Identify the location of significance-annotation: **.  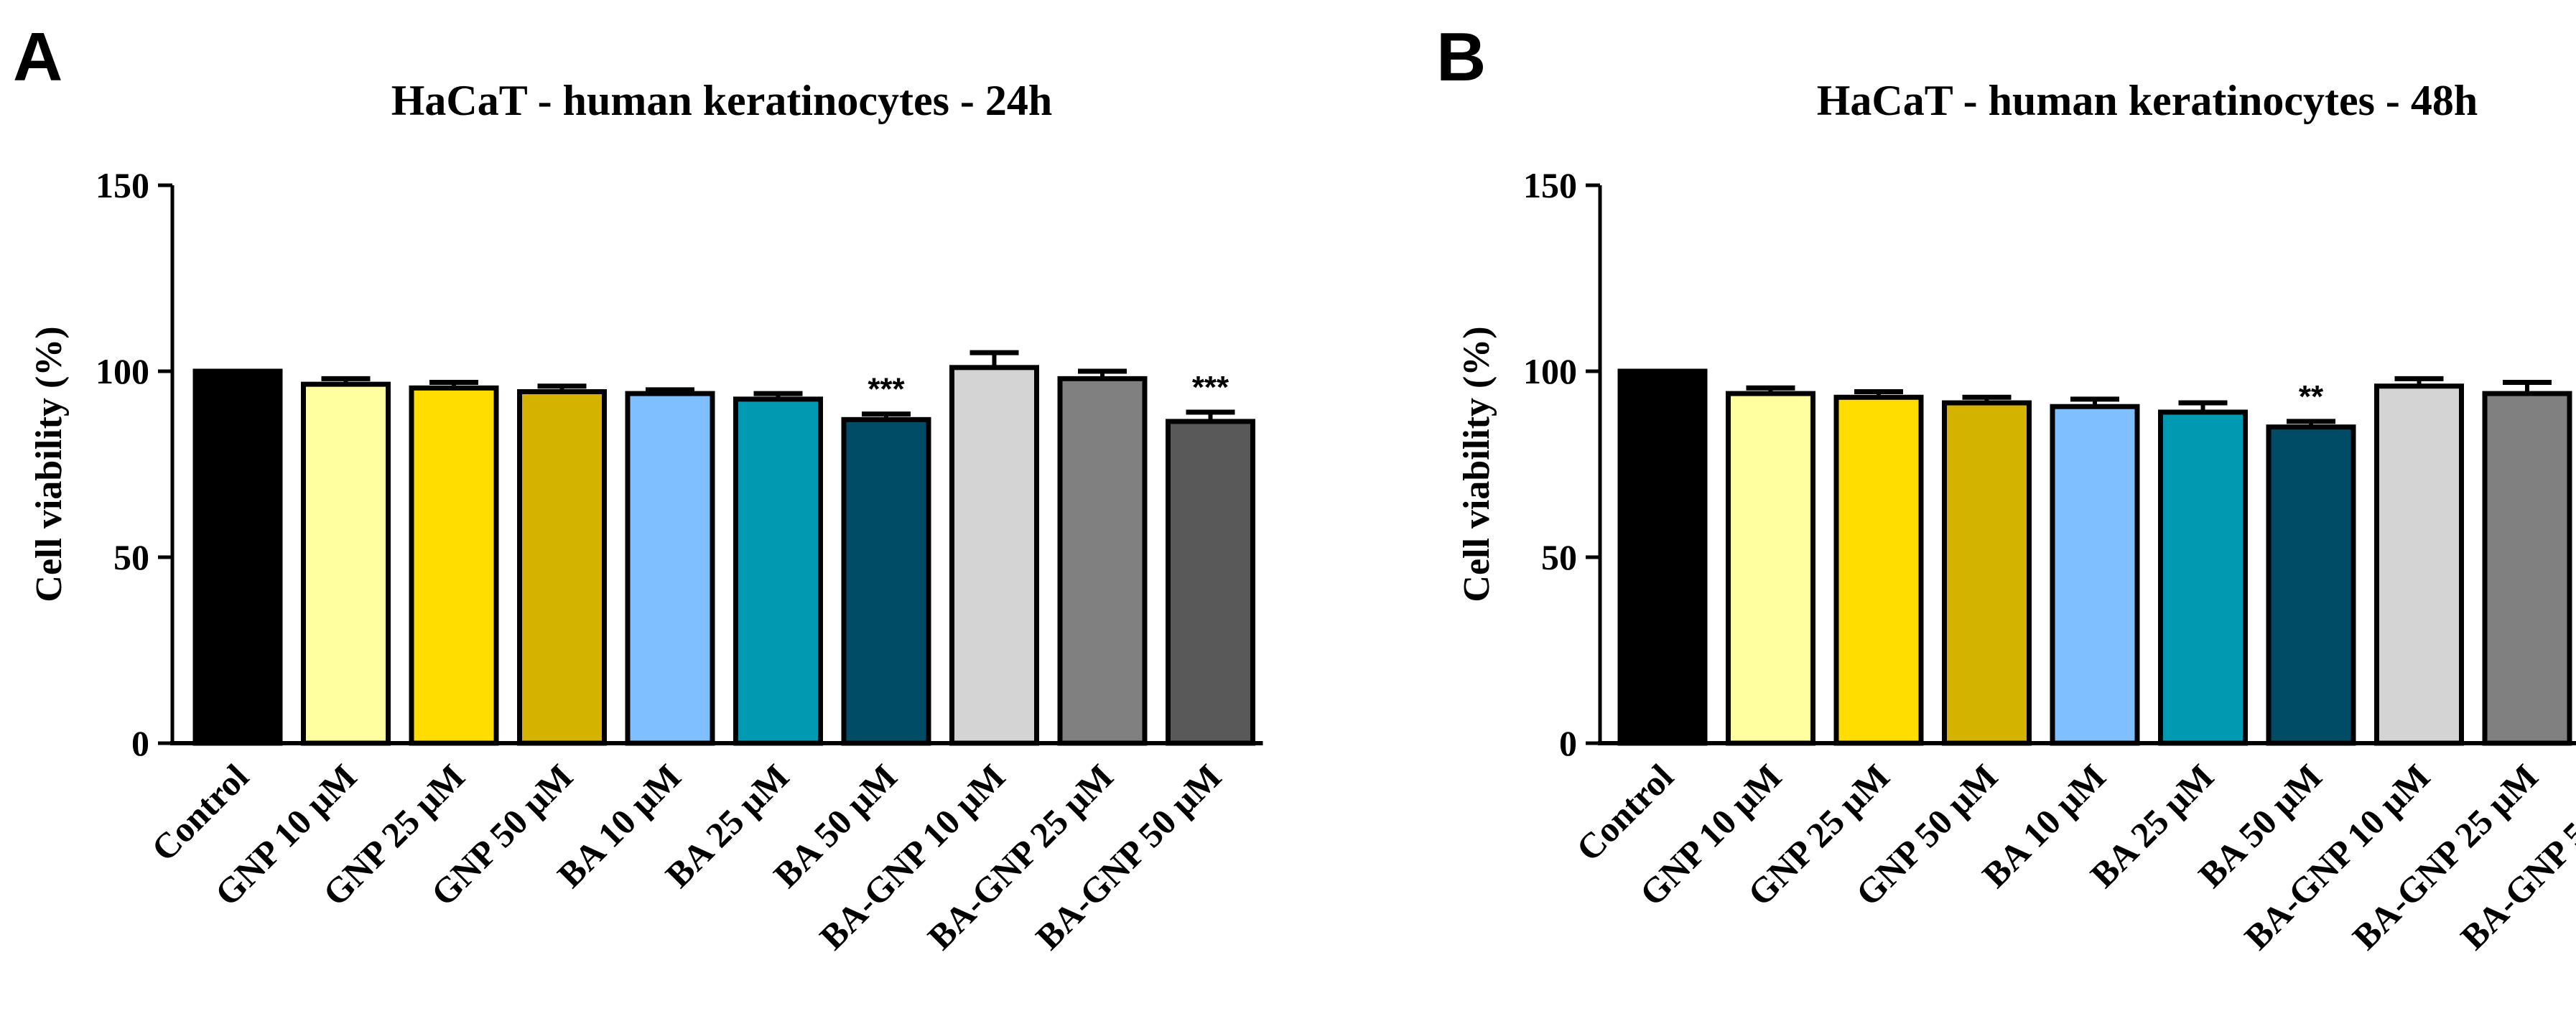
(2311, 396).